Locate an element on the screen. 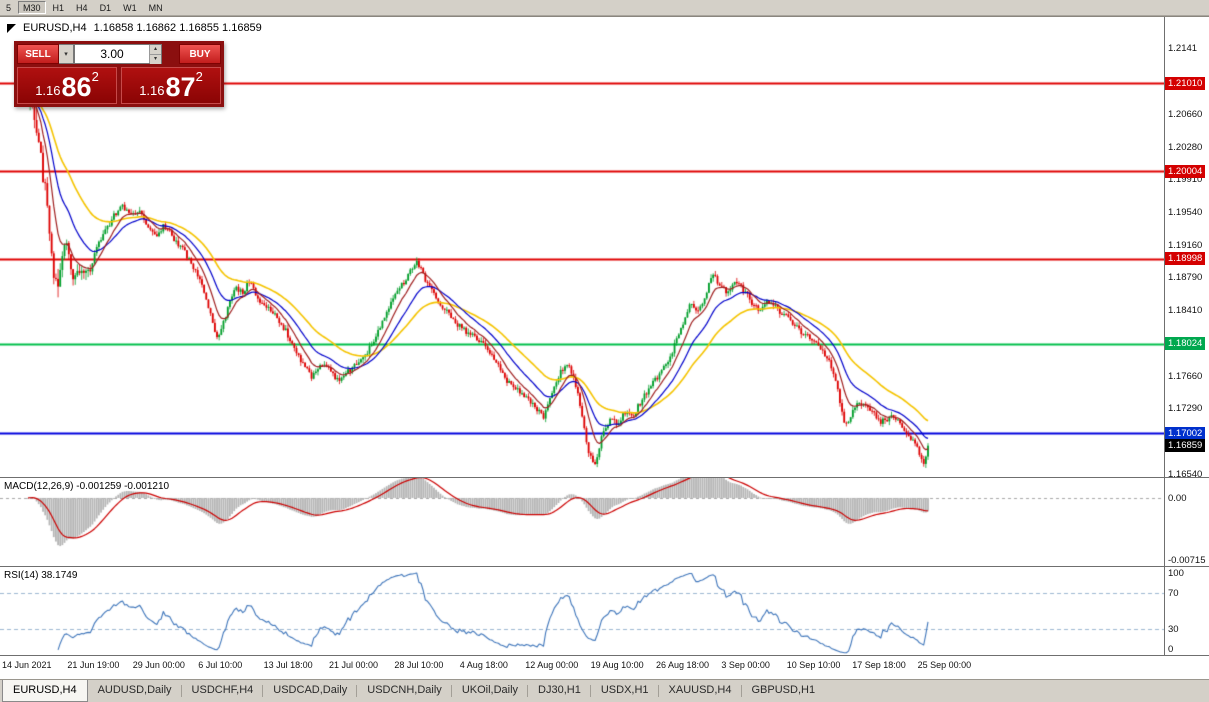 The height and width of the screenshot is (702, 1209). sell-price-button: 1.16 86 2 is located at coordinates (67, 85).